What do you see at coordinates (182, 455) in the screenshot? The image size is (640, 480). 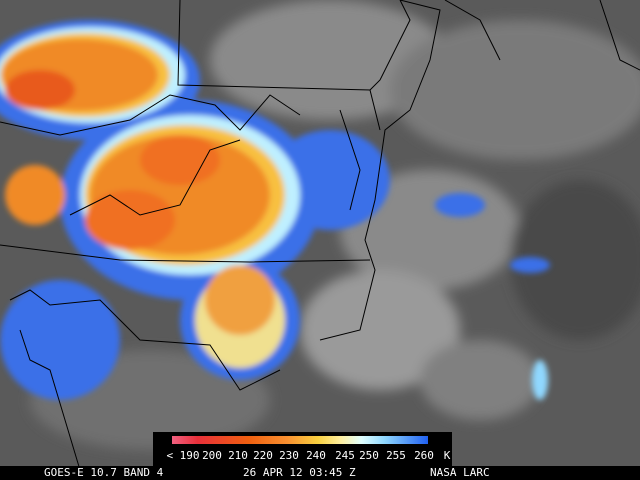 I see `colorbar-label: < 190` at bounding box center [182, 455].